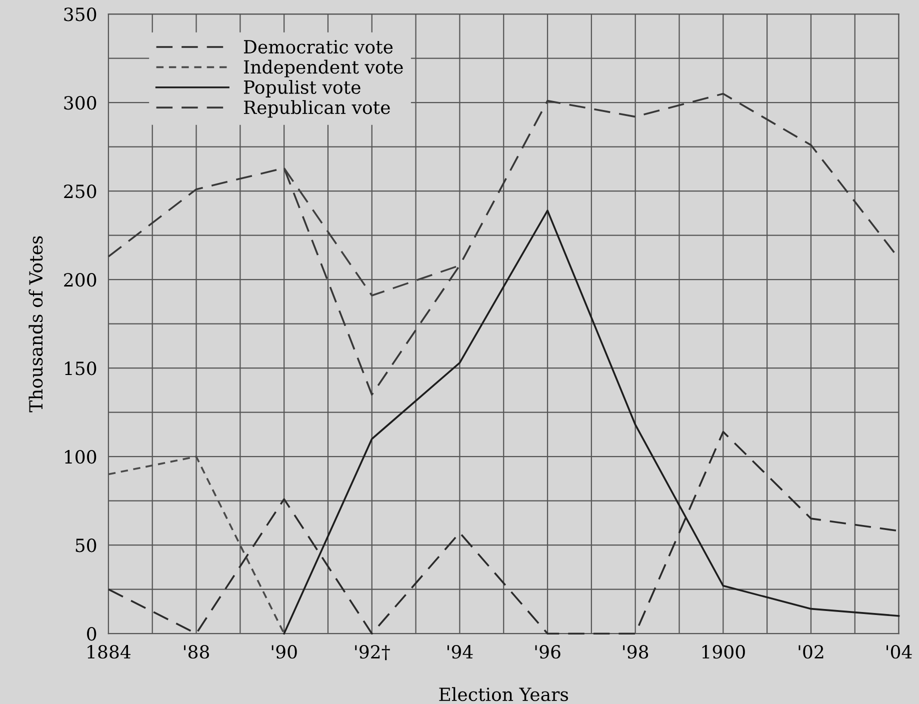  I want to click on y-tick-label: 0, so click(91, 634).